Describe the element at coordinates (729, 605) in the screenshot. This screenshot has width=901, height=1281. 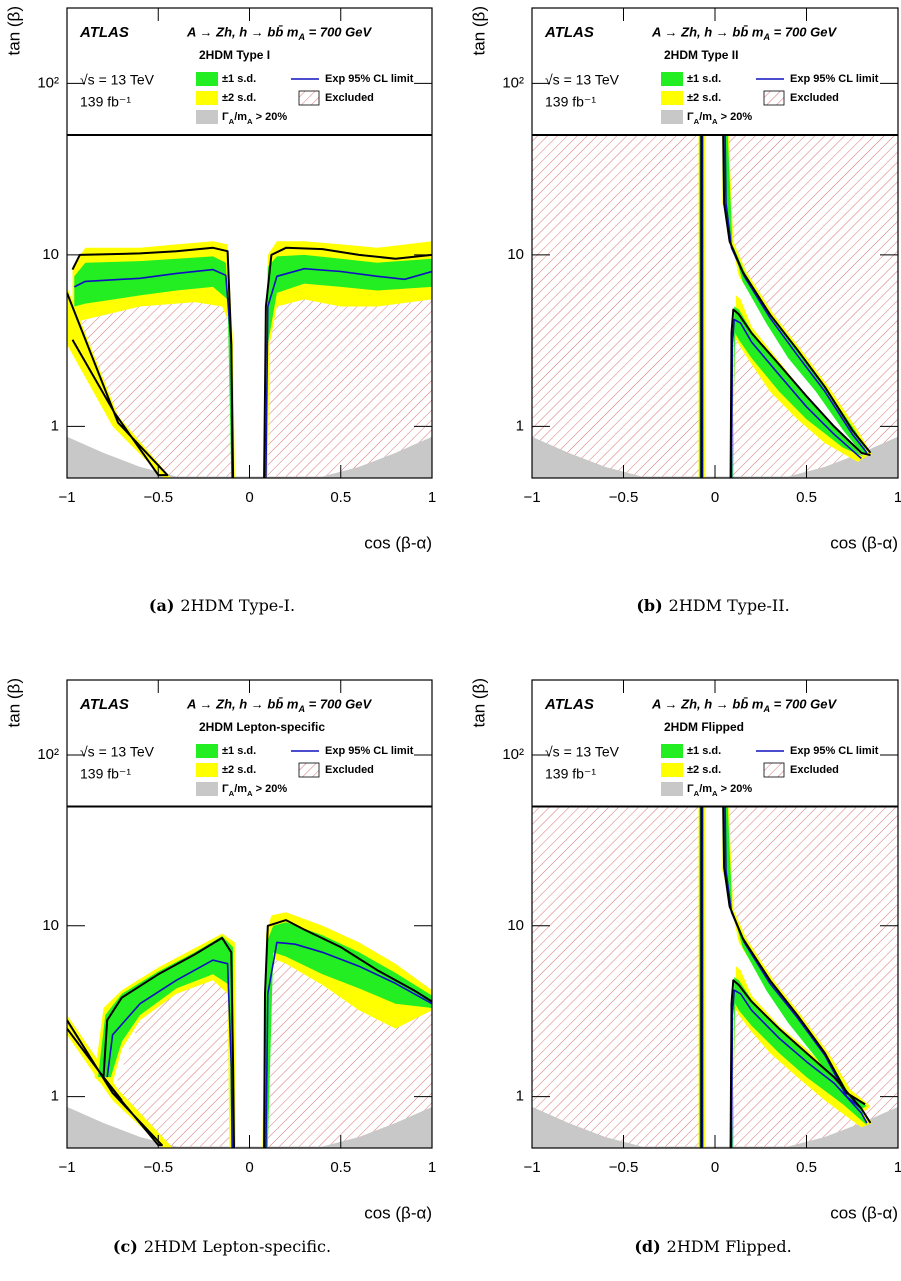
I see `caption-text: 2HDM Type-II.` at that location.